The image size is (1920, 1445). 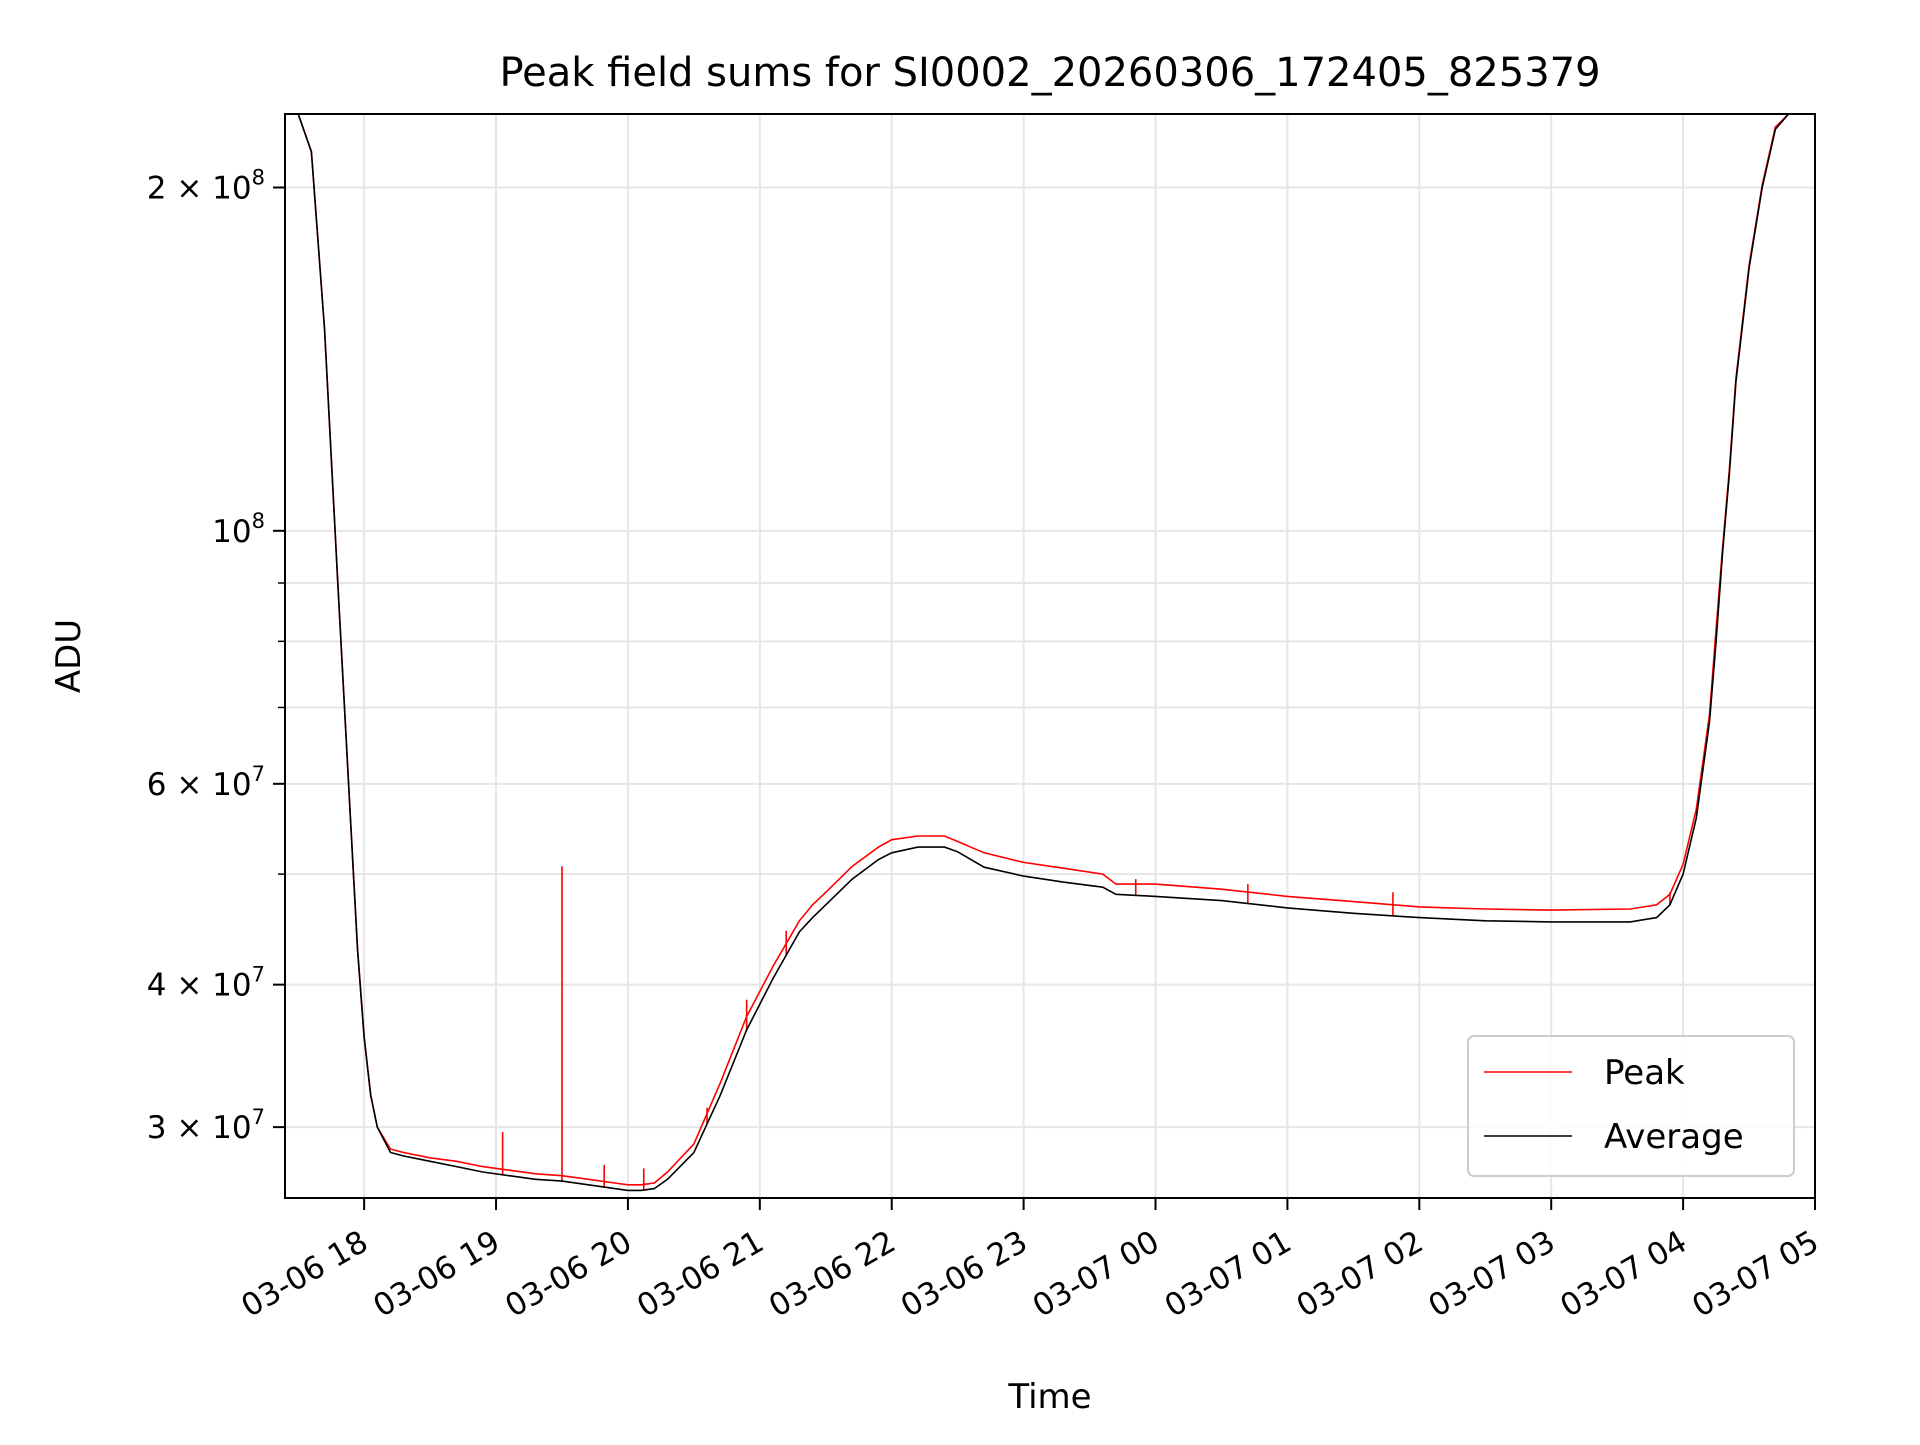 I want to click on y-axis-label: ADU, so click(x=69, y=656).